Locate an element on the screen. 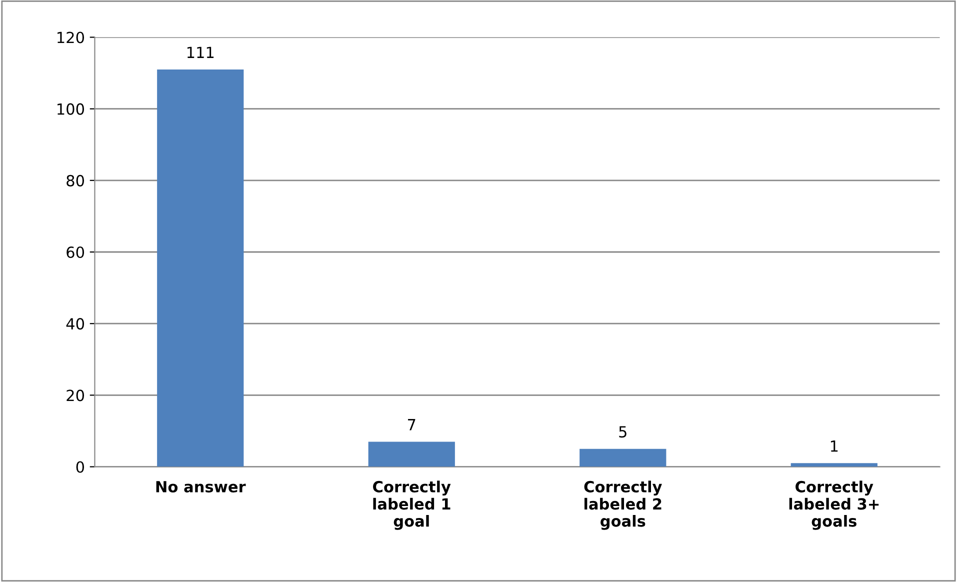 This screenshot has height=582, width=957. y-tick-label: 0 is located at coordinates (80, 467).